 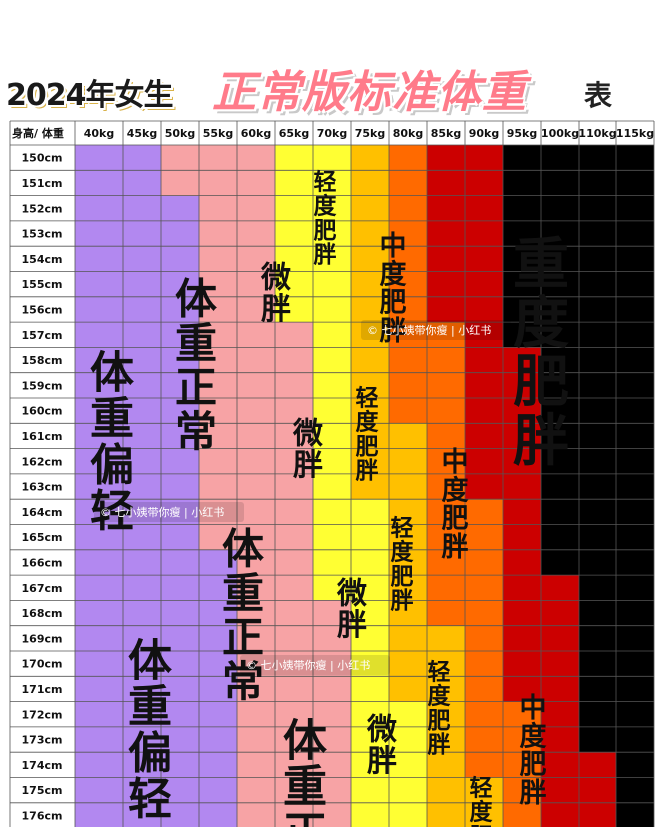 I want to click on cell-162cm-45kg, so click(x=142, y=461).